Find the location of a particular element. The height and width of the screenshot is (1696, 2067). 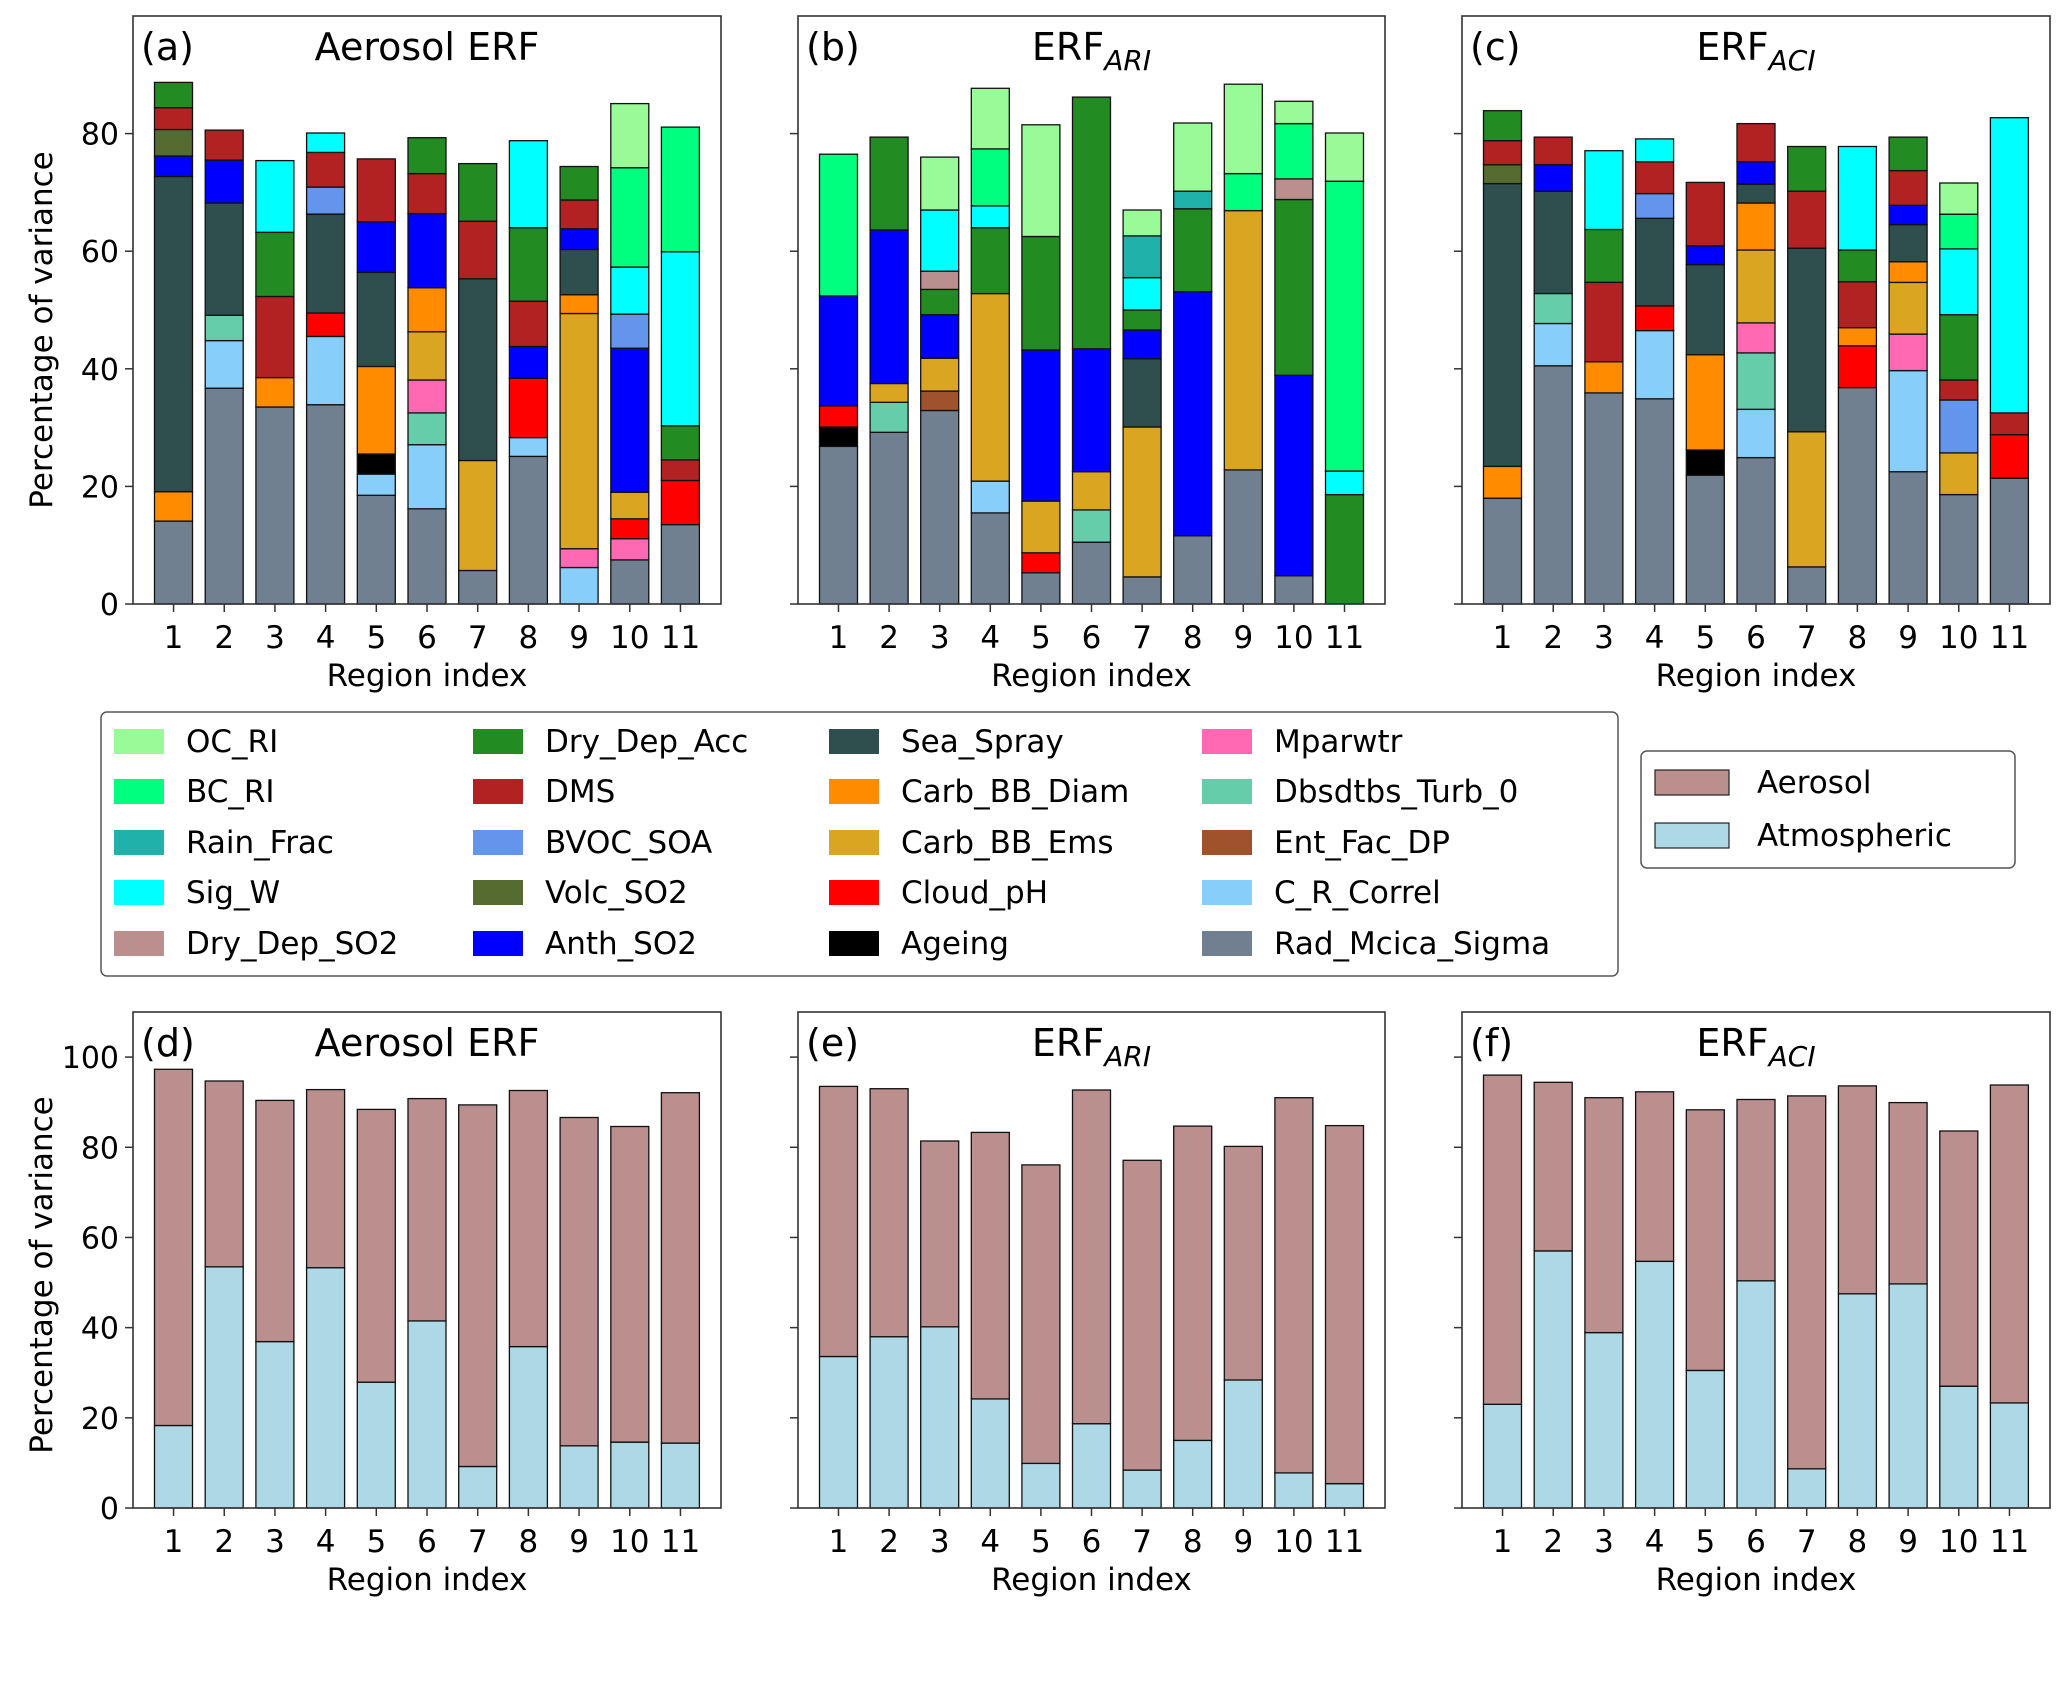

legend-label: Carb_BB_Diam is located at coordinates (1015, 792).